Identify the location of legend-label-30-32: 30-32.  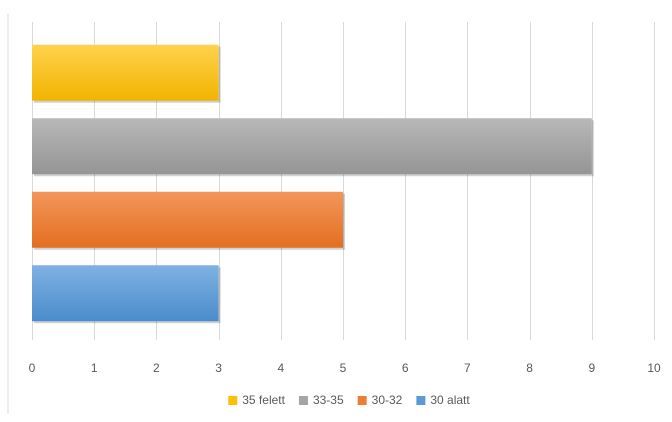
(387, 400).